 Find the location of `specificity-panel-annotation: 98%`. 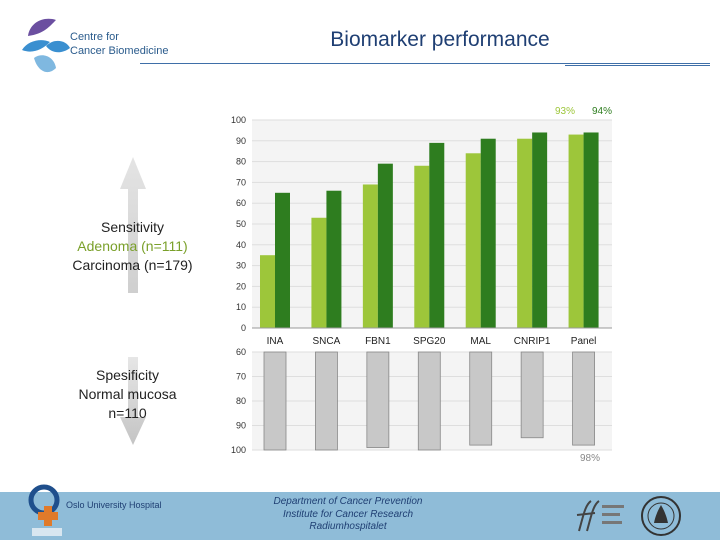

specificity-panel-annotation: 98% is located at coordinates (590, 458).